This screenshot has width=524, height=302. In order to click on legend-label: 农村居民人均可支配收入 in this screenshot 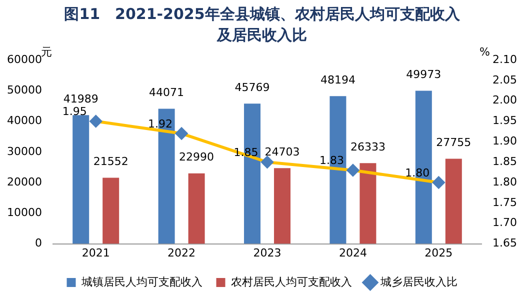, I will do `click(291, 281)`.